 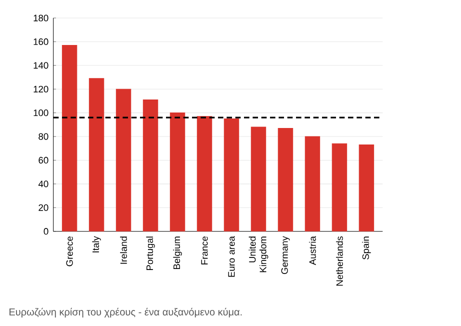 I want to click on text: Ευρωζώνη κρίση του χρέους - ένα αυξανόμενο κύμα., so click(x=126, y=313).